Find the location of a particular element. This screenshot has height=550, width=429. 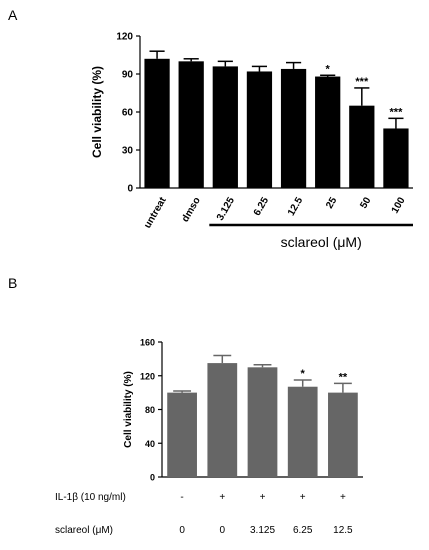

chart-b-significance-mark: ** is located at coordinates (343, 377).